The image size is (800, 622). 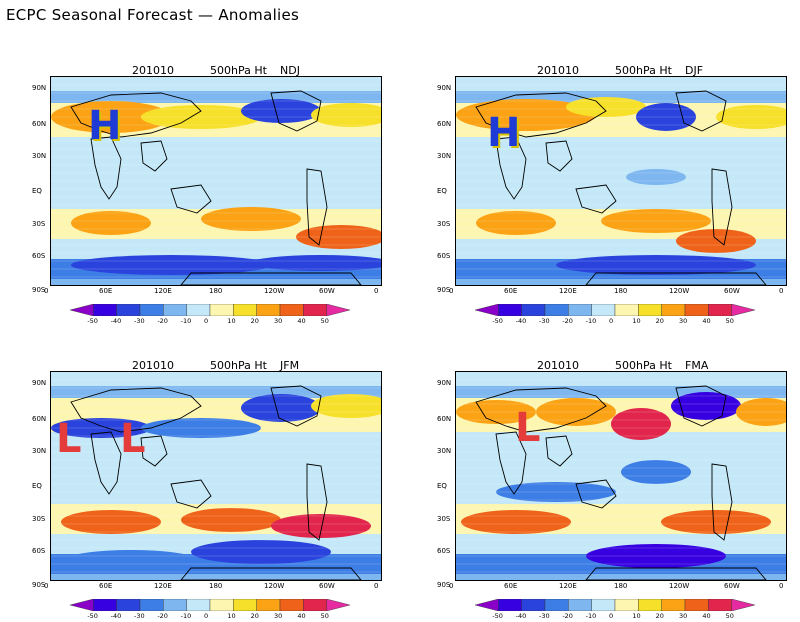 I want to click on panel-season: JFM, so click(x=290, y=365).